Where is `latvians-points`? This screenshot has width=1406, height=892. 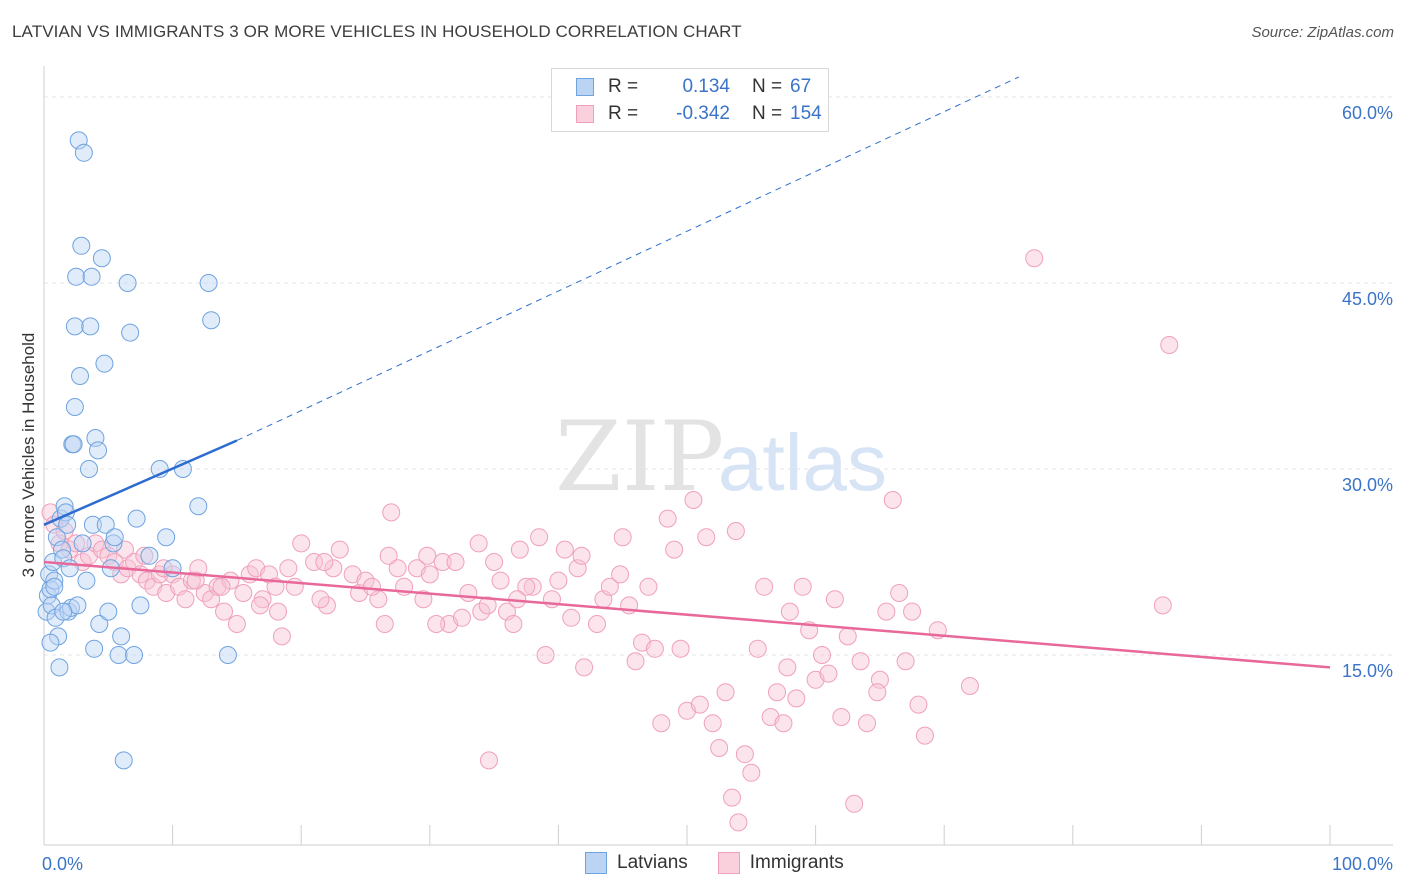 latvians-points is located at coordinates (137, 450).